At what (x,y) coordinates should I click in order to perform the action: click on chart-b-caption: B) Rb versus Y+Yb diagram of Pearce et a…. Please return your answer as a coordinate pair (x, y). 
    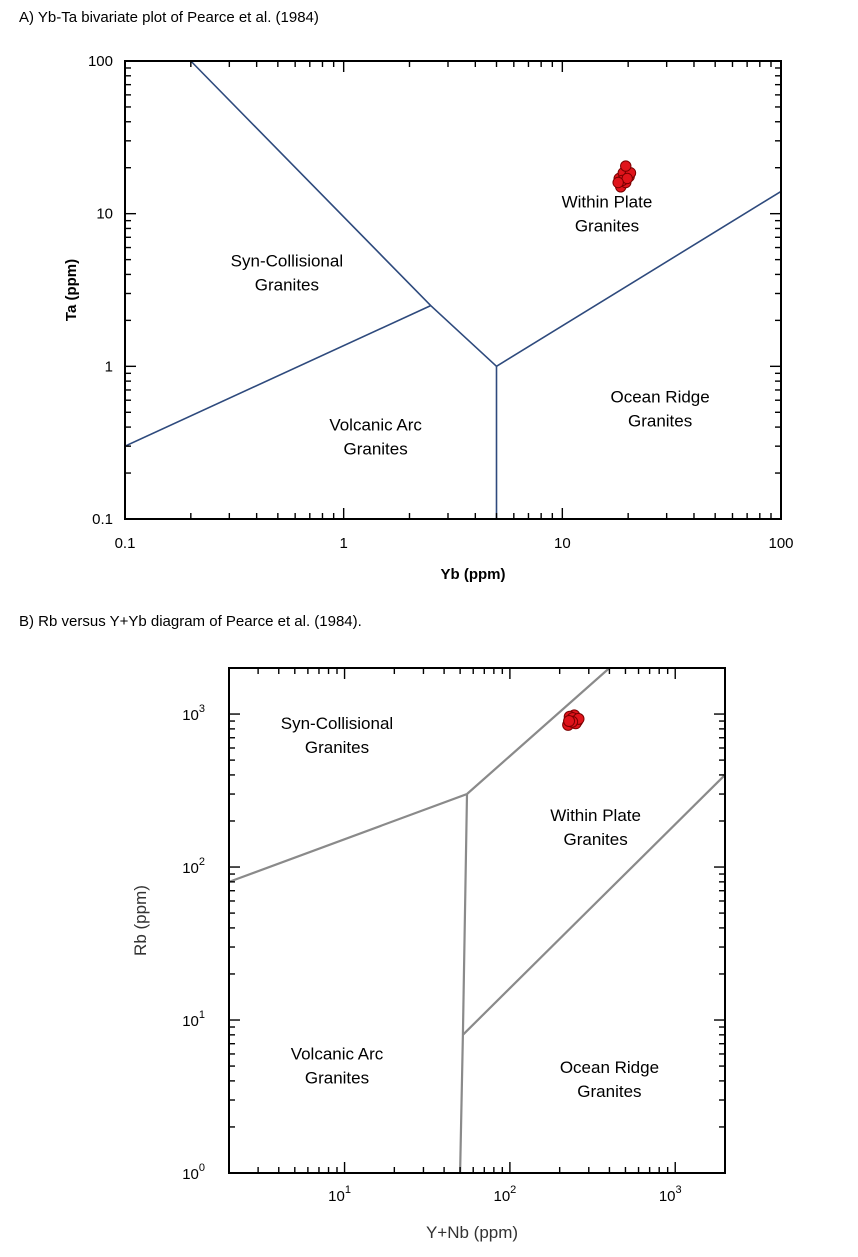
    Looking at the image, I should click on (190, 621).